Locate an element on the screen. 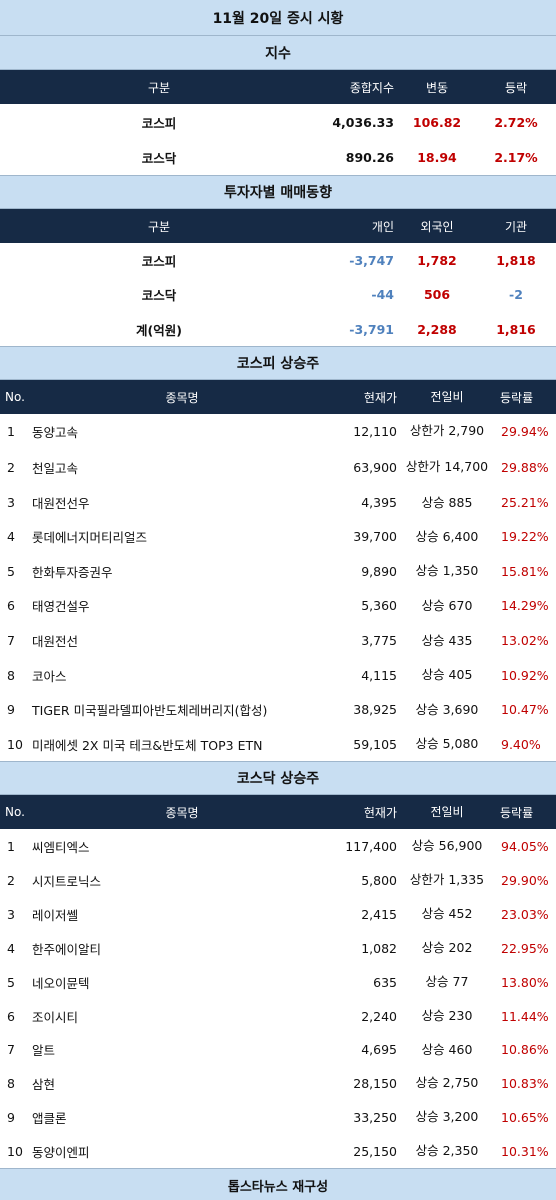 The width and height of the screenshot is (556, 1200). stock-price: 117,400 is located at coordinates (371, 846).